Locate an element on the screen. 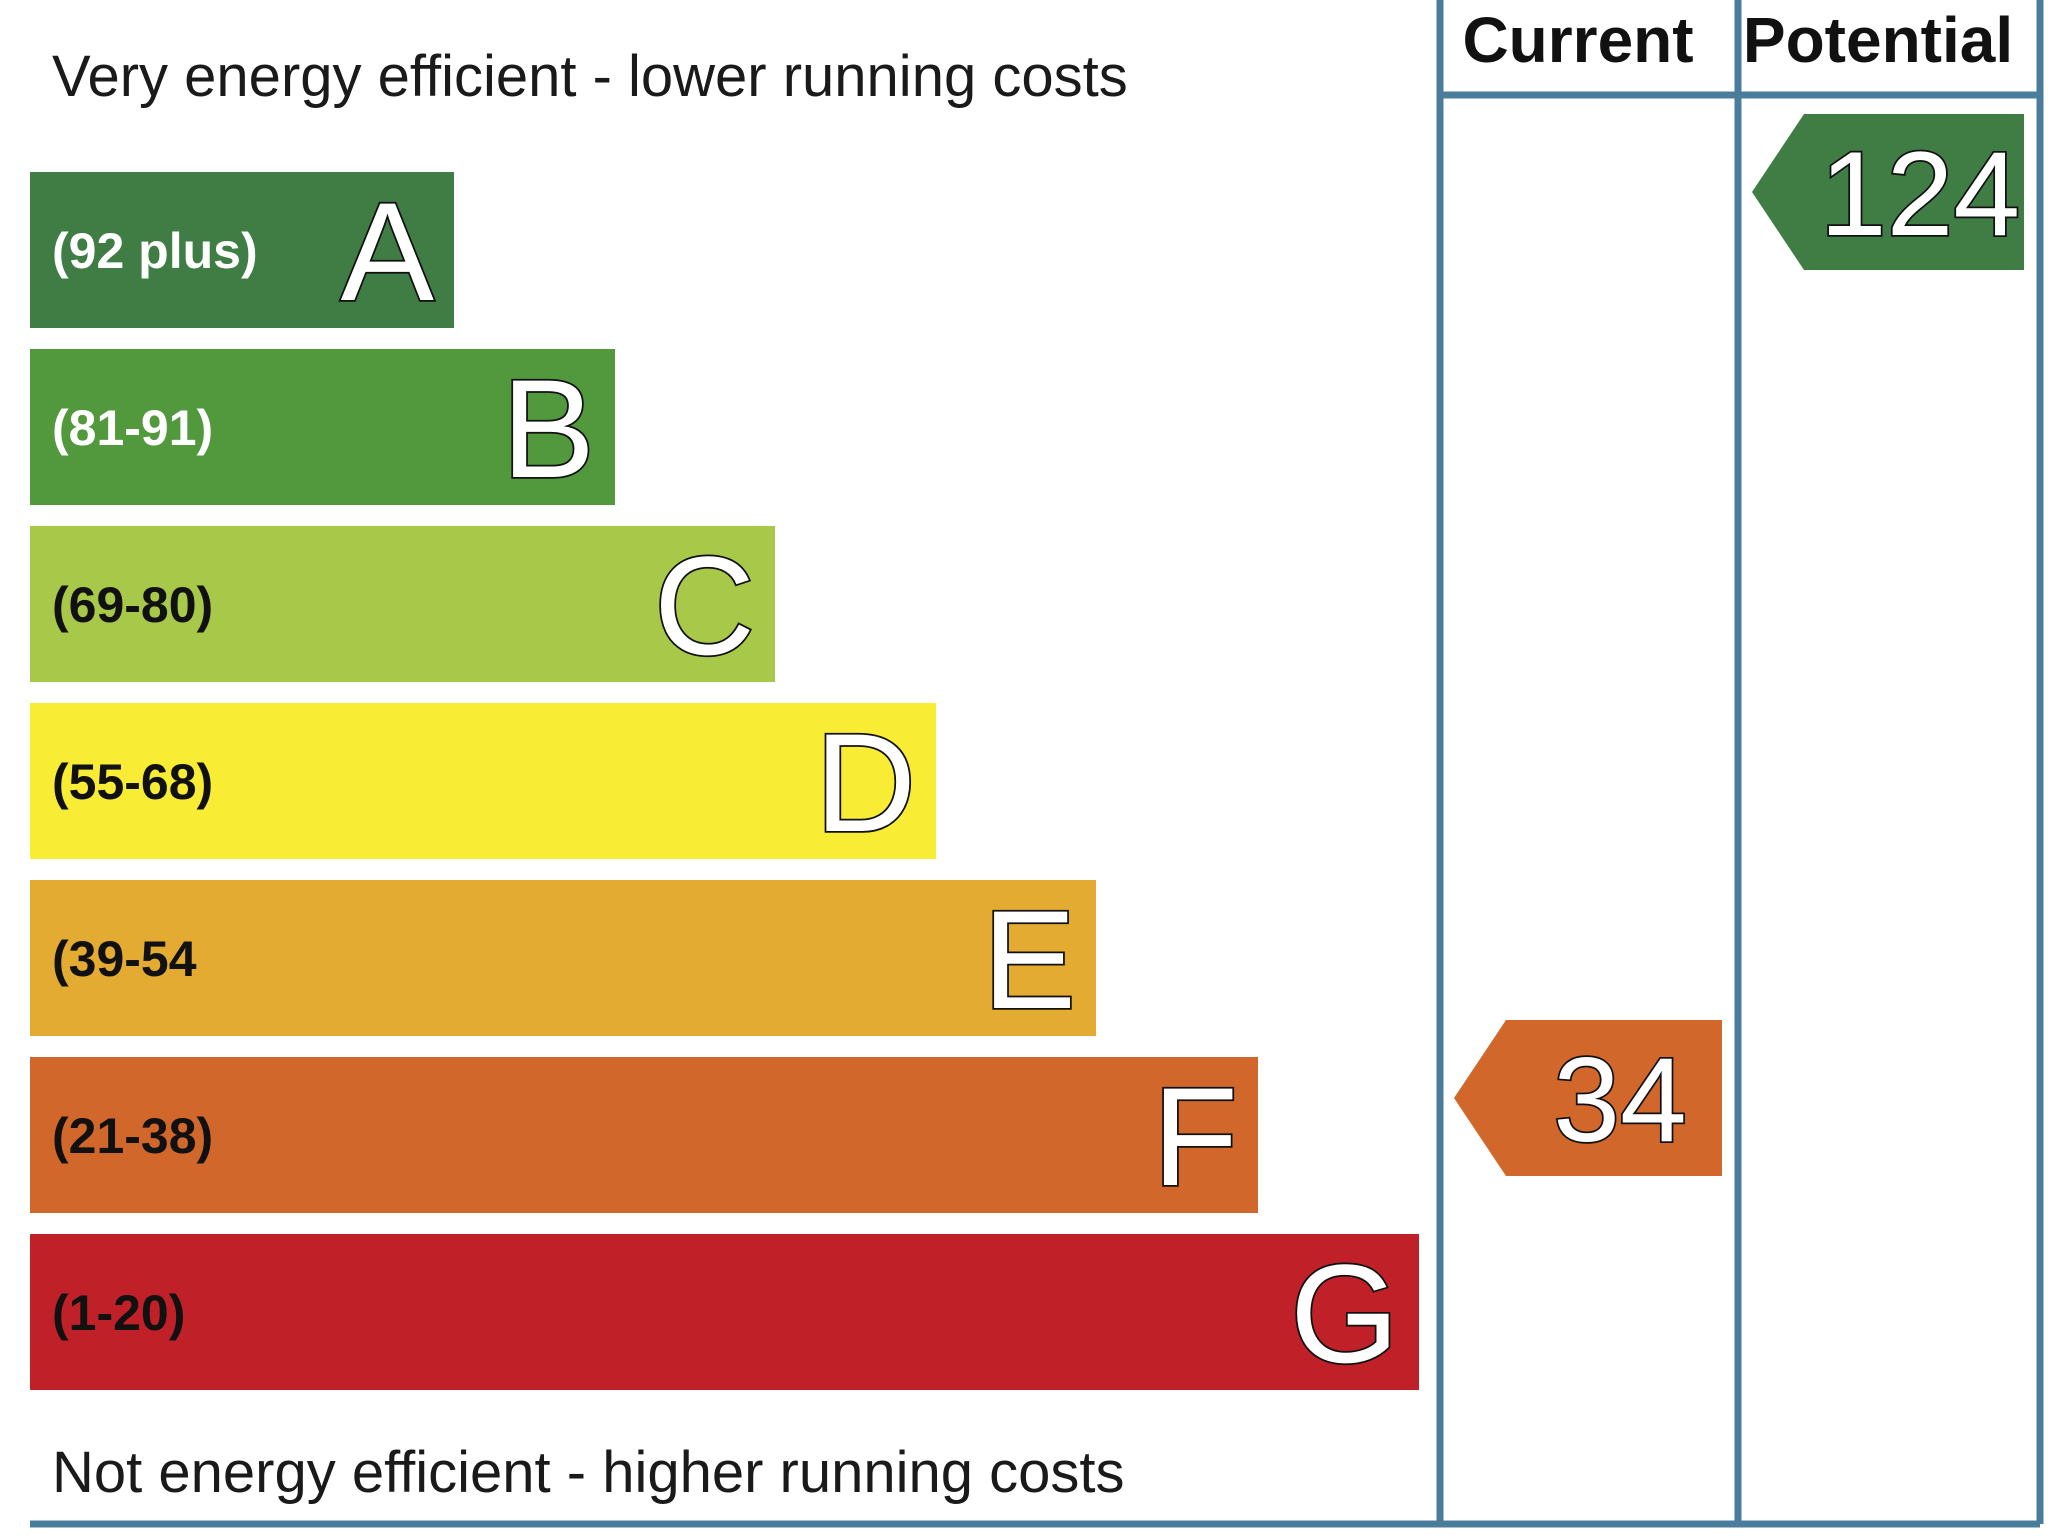  band-e: (39-54 E is located at coordinates (563, 959).